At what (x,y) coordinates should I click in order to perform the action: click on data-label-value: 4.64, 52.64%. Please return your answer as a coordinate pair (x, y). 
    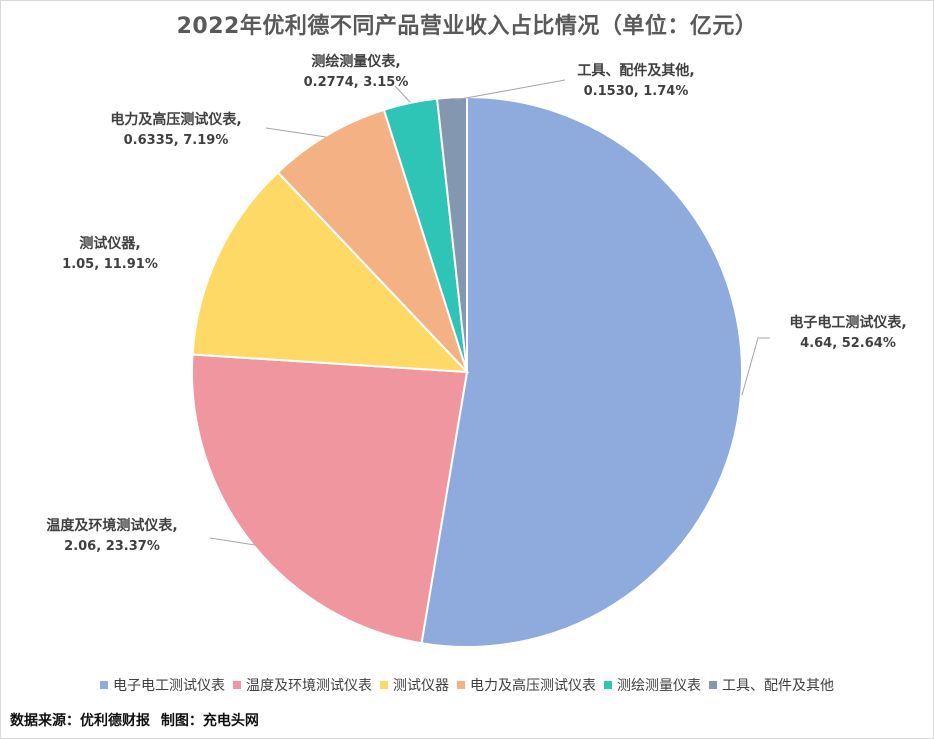
    Looking at the image, I should click on (848, 343).